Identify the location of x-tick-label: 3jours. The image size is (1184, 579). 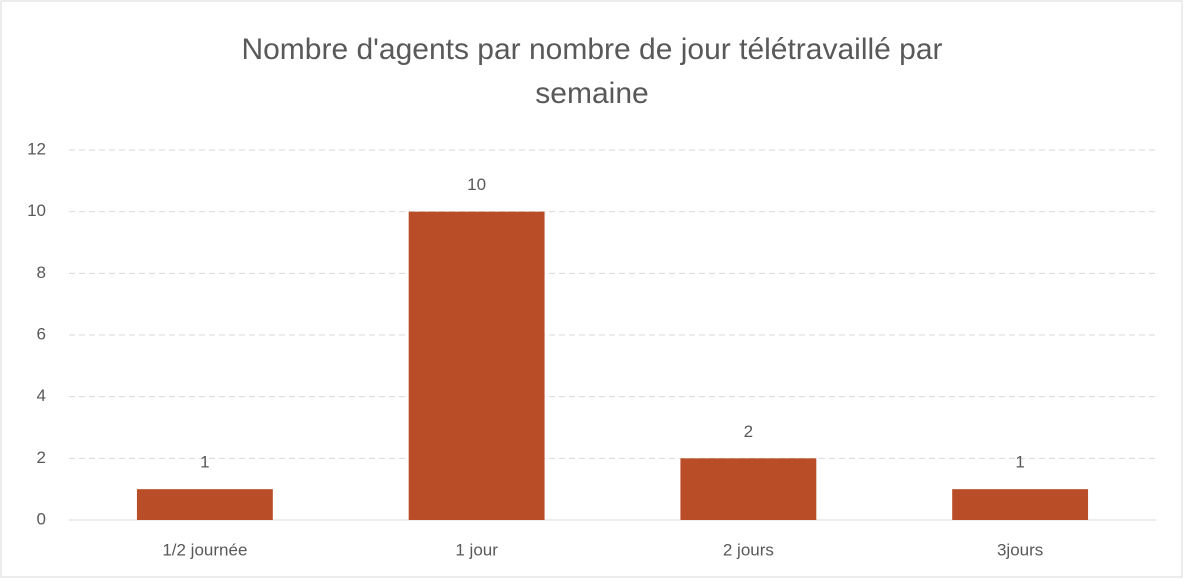
(1020, 549).